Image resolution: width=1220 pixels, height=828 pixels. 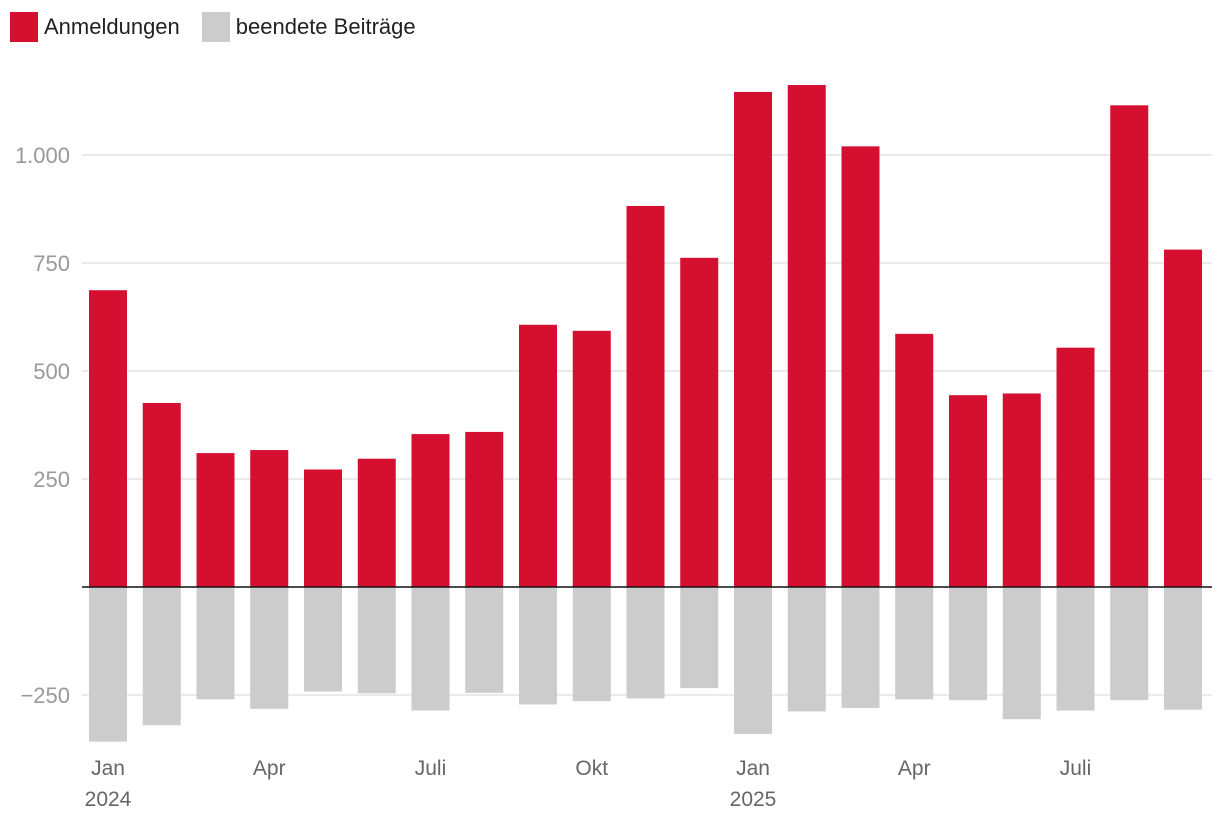 I want to click on legend: Anmeldungen beendete Beiträge, so click(x=213, y=27).